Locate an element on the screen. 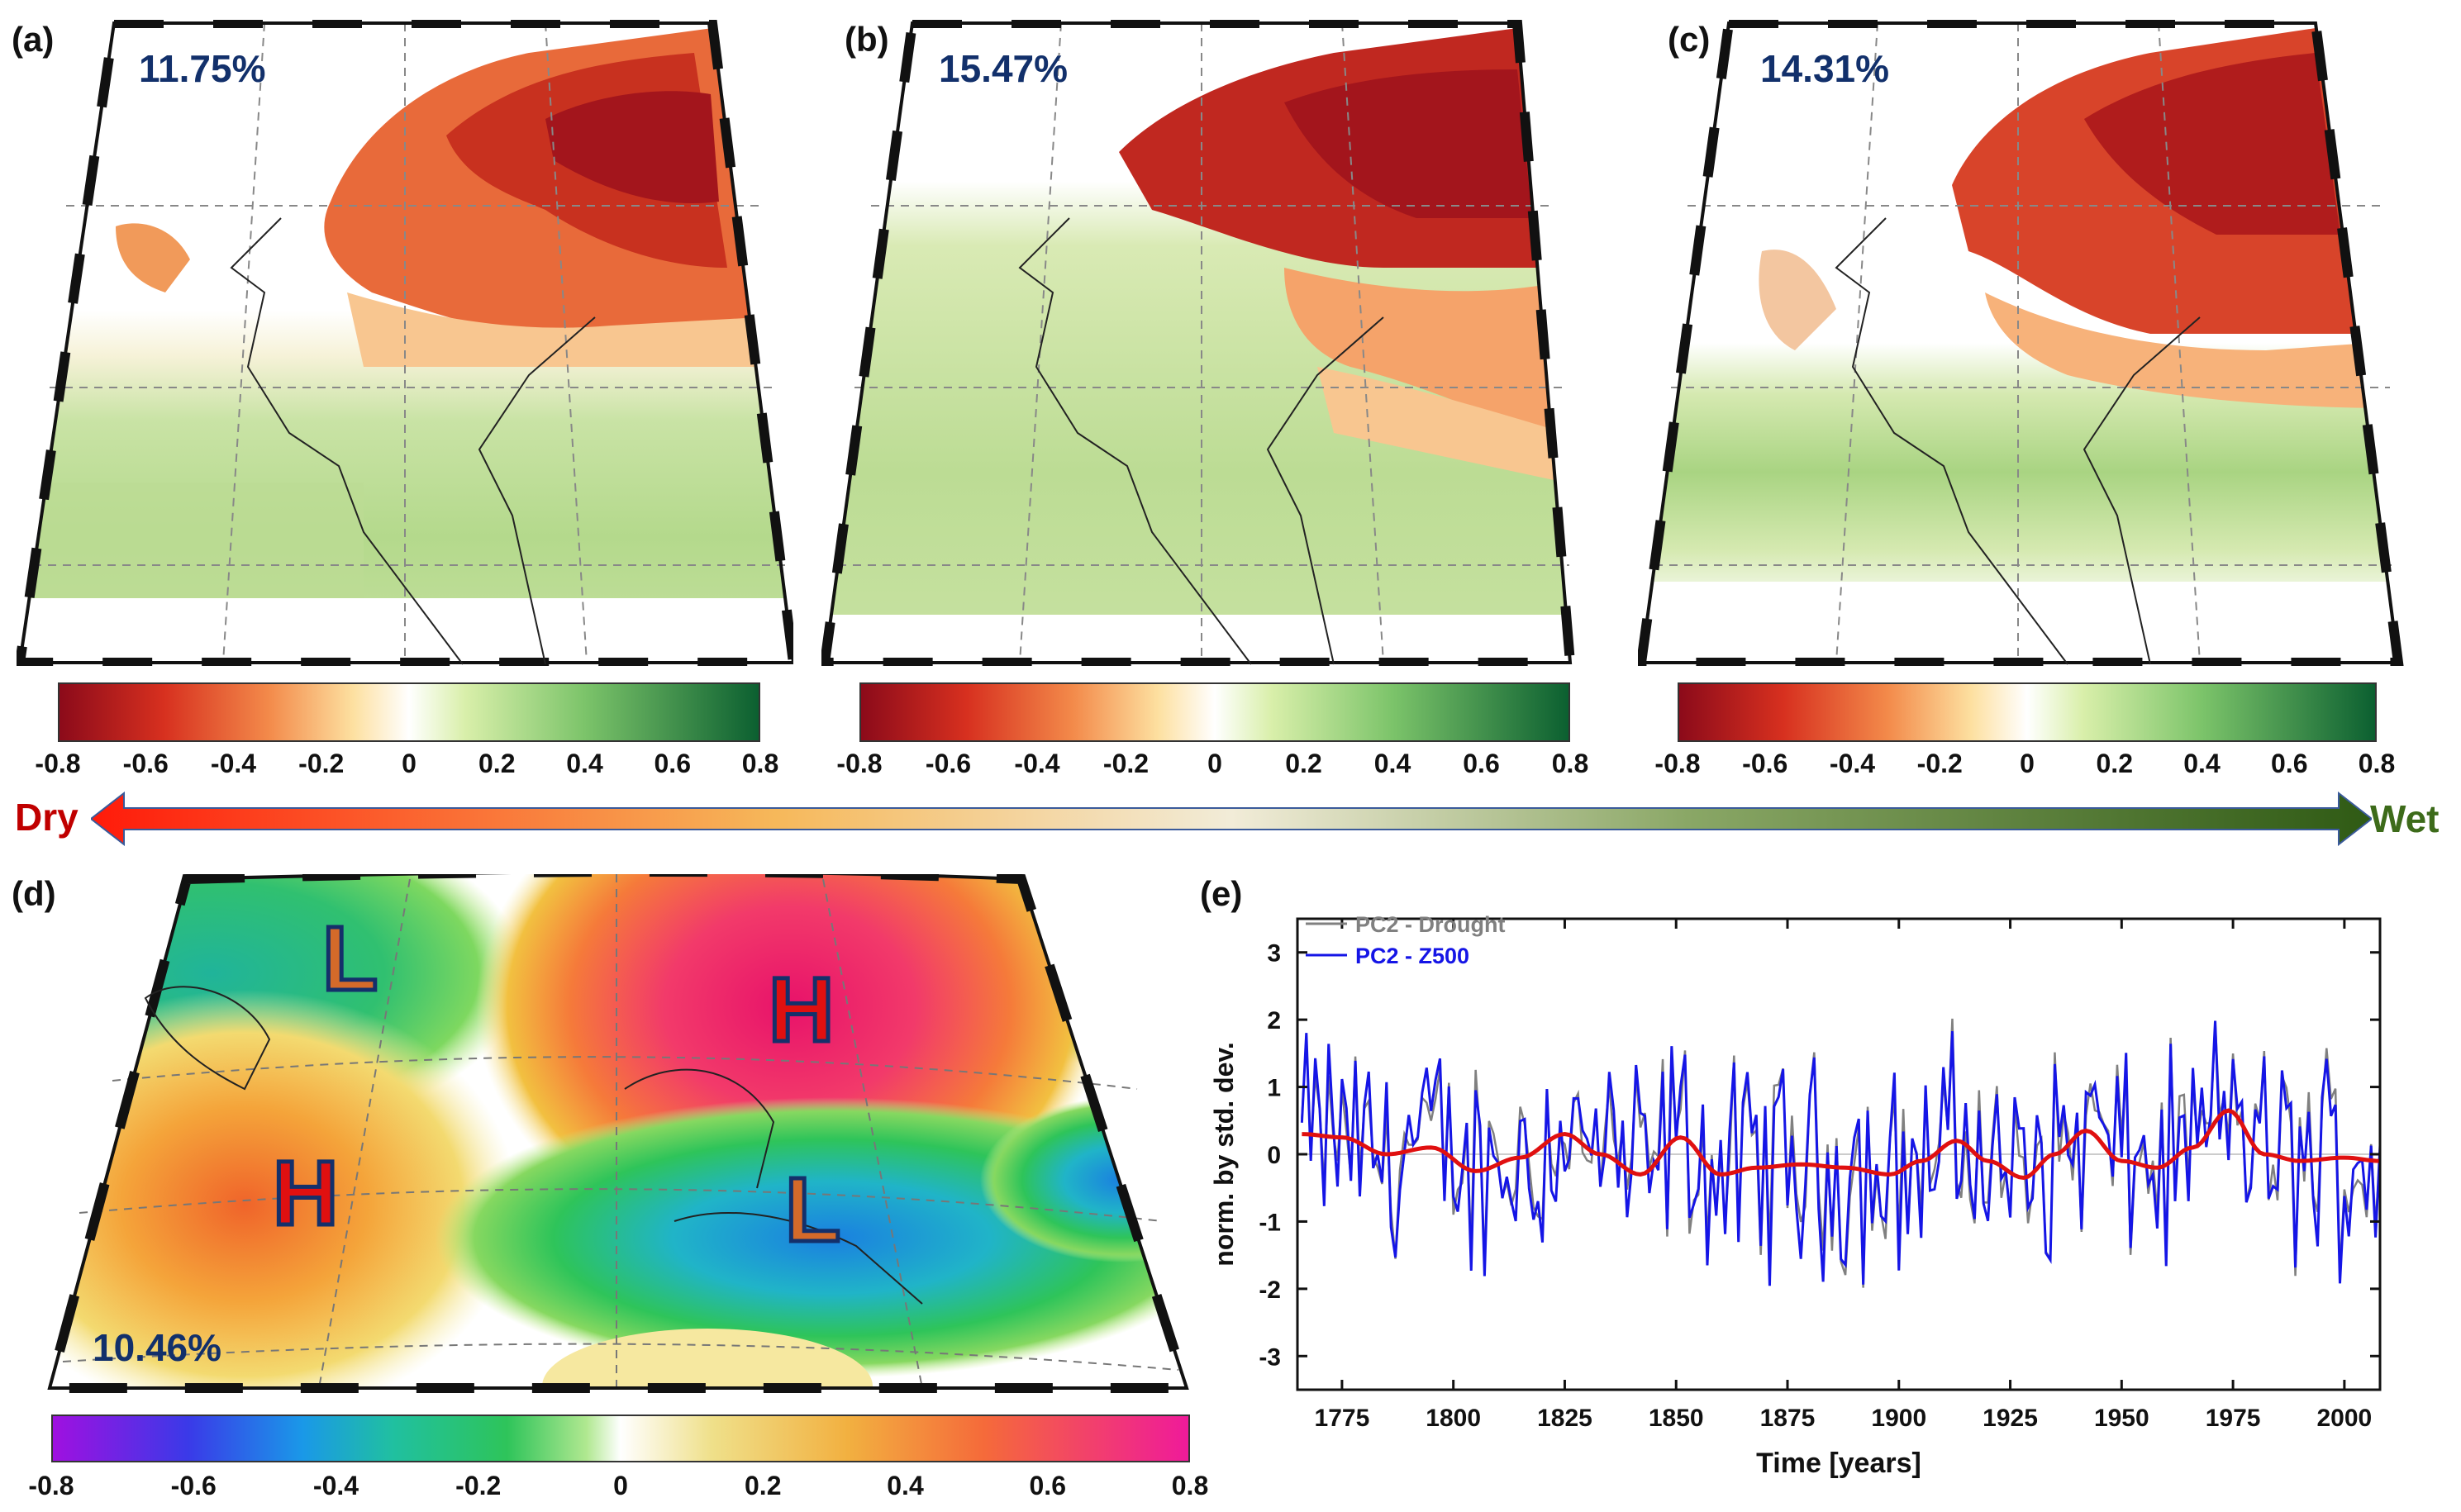 The height and width of the screenshot is (1512, 2461). x-tick-label: 1775 is located at coordinates (1343, 1418).